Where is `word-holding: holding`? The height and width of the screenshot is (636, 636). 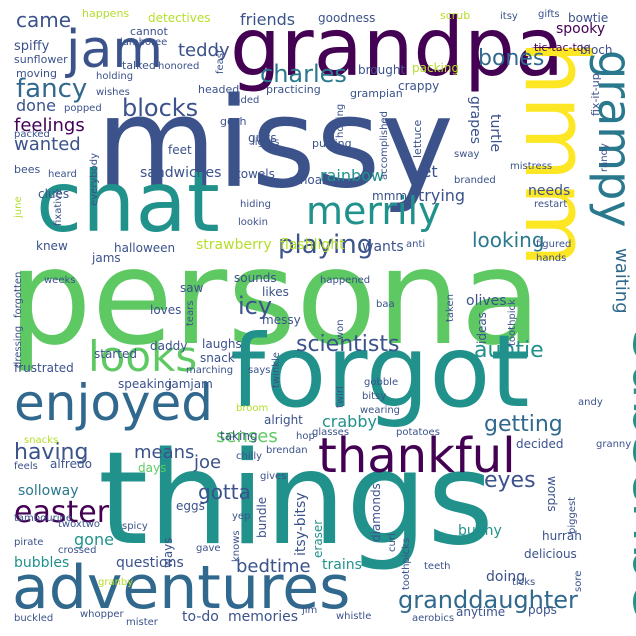
word-holding: holding is located at coordinates (115, 76).